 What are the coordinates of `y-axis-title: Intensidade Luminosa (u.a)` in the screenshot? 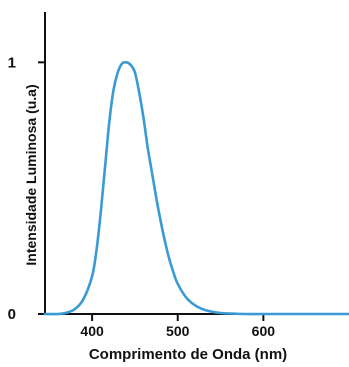 It's located at (31, 174).